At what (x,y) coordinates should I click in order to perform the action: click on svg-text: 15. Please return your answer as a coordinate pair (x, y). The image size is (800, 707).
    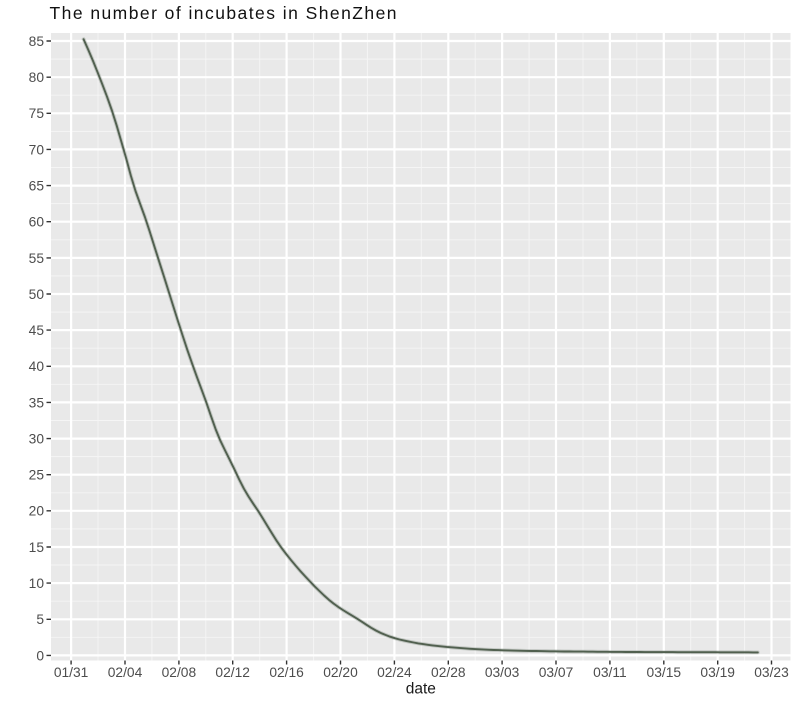
    Looking at the image, I should click on (37, 547).